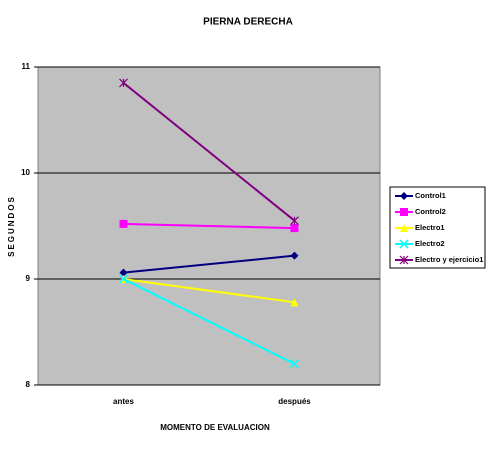 The height and width of the screenshot is (451, 493). Describe the element at coordinates (215, 427) in the screenshot. I see `x-axis-label: MOMENTO DE EVALUACION` at that location.